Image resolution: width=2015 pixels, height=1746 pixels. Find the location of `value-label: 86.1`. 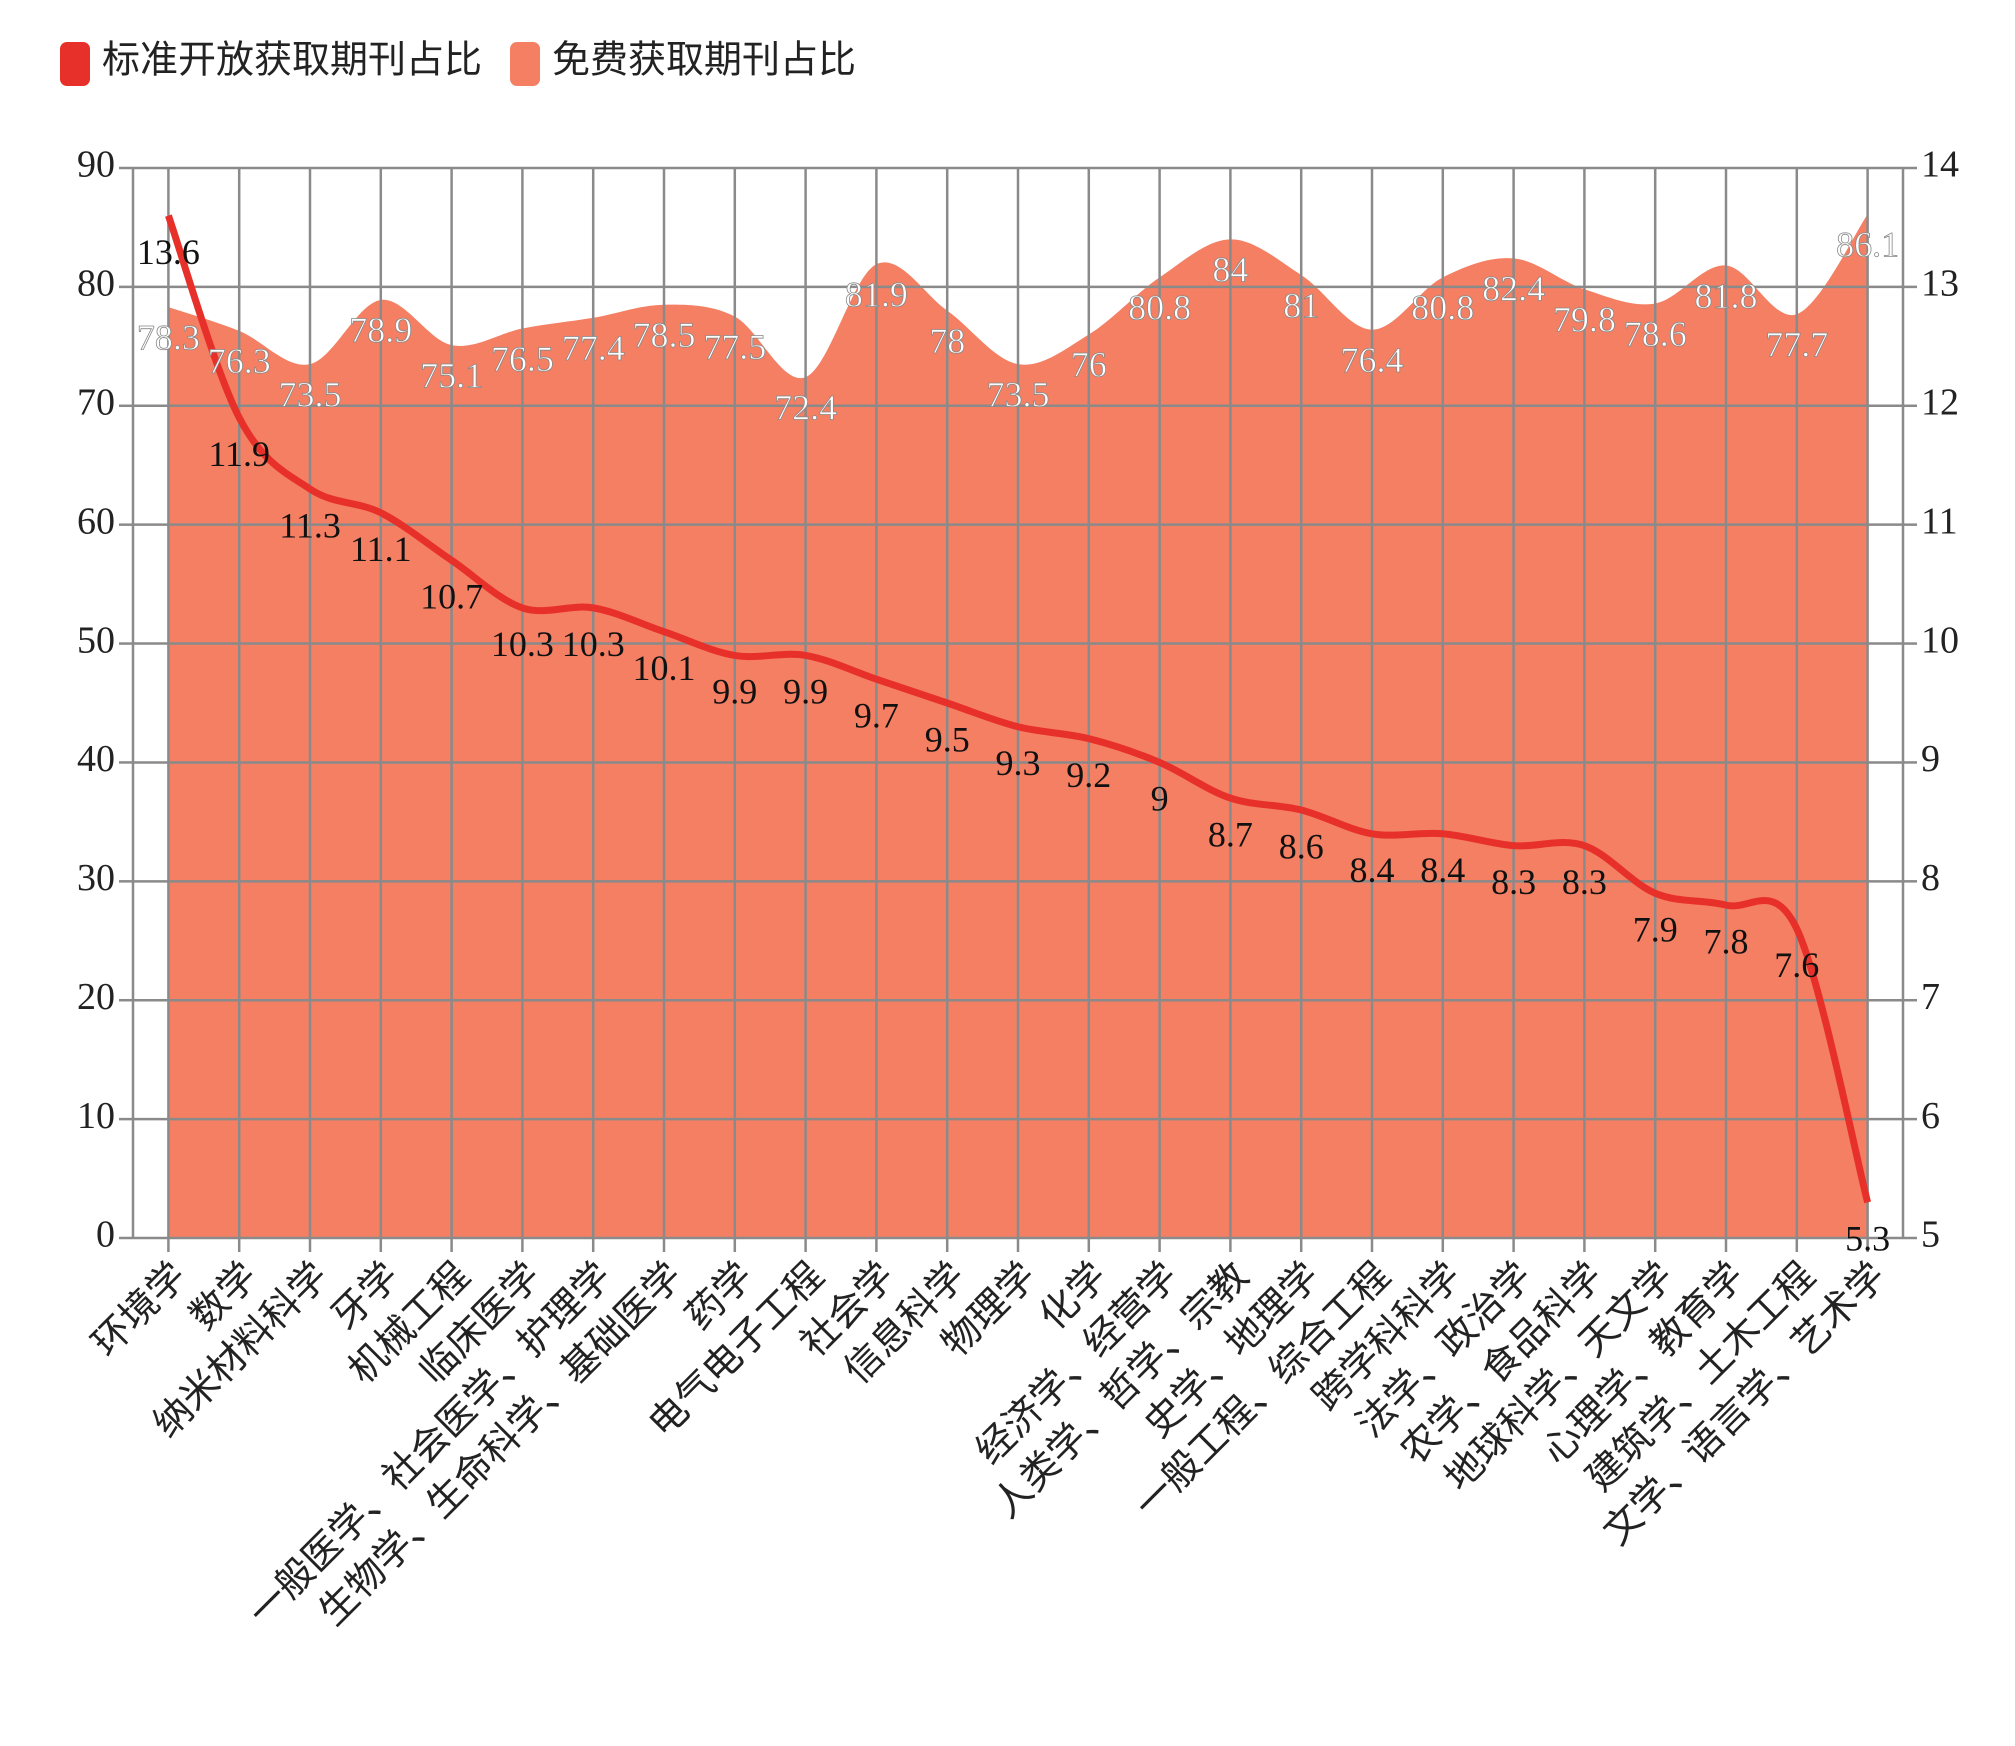

value-label: 86.1 is located at coordinates (1867, 245).